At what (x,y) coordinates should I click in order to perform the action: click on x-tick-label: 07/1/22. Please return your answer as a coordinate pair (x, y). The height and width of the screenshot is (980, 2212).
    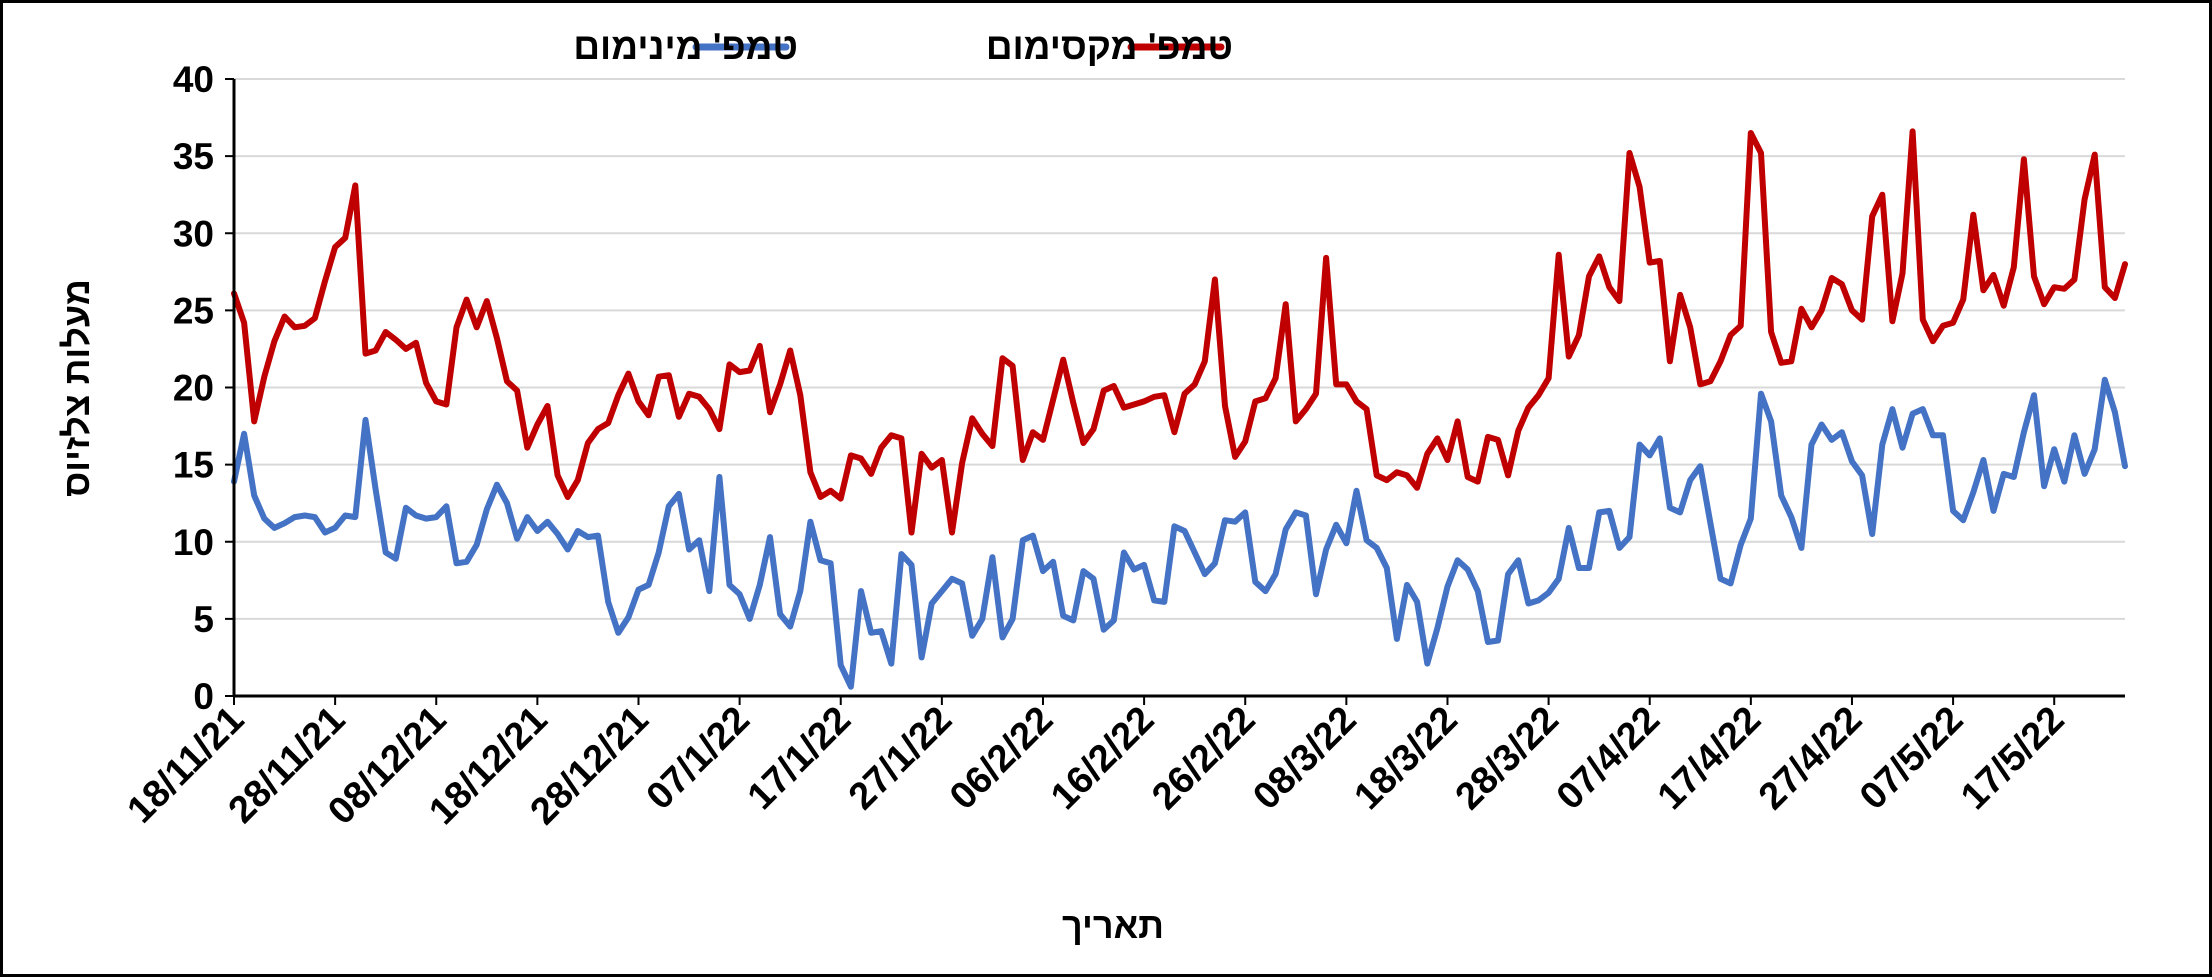
    Looking at the image, I should click on (698, 758).